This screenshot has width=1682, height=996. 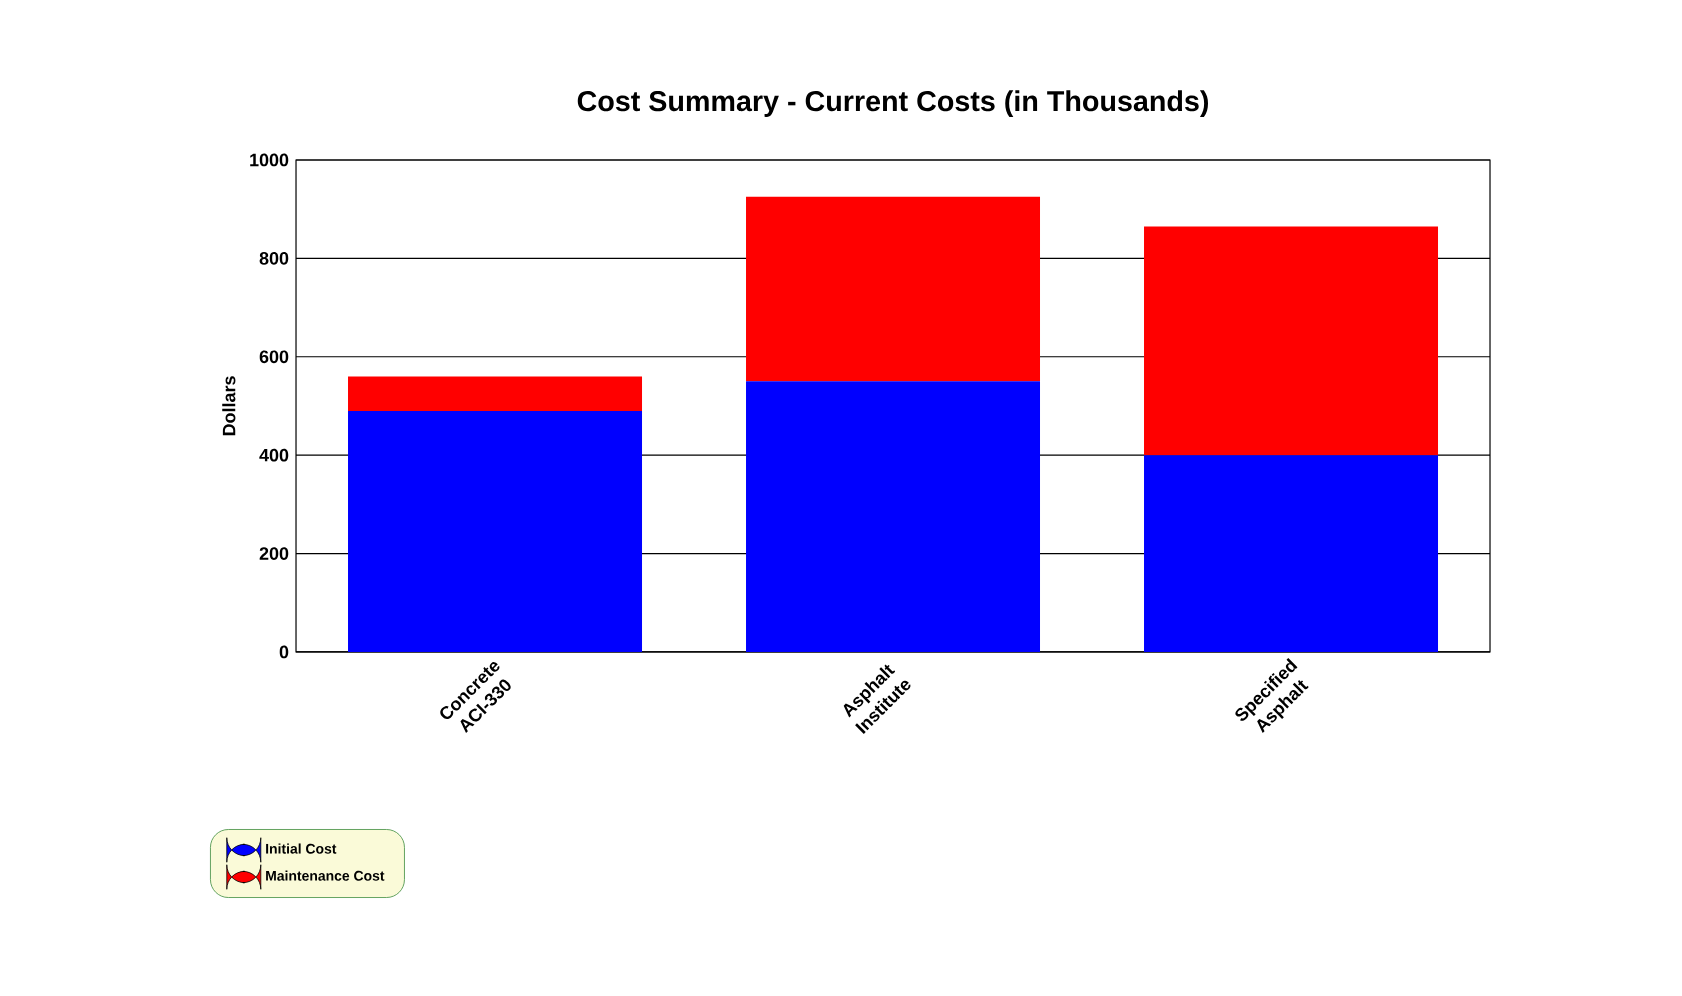 I want to click on y-tick-label: 800, so click(x=274, y=258).